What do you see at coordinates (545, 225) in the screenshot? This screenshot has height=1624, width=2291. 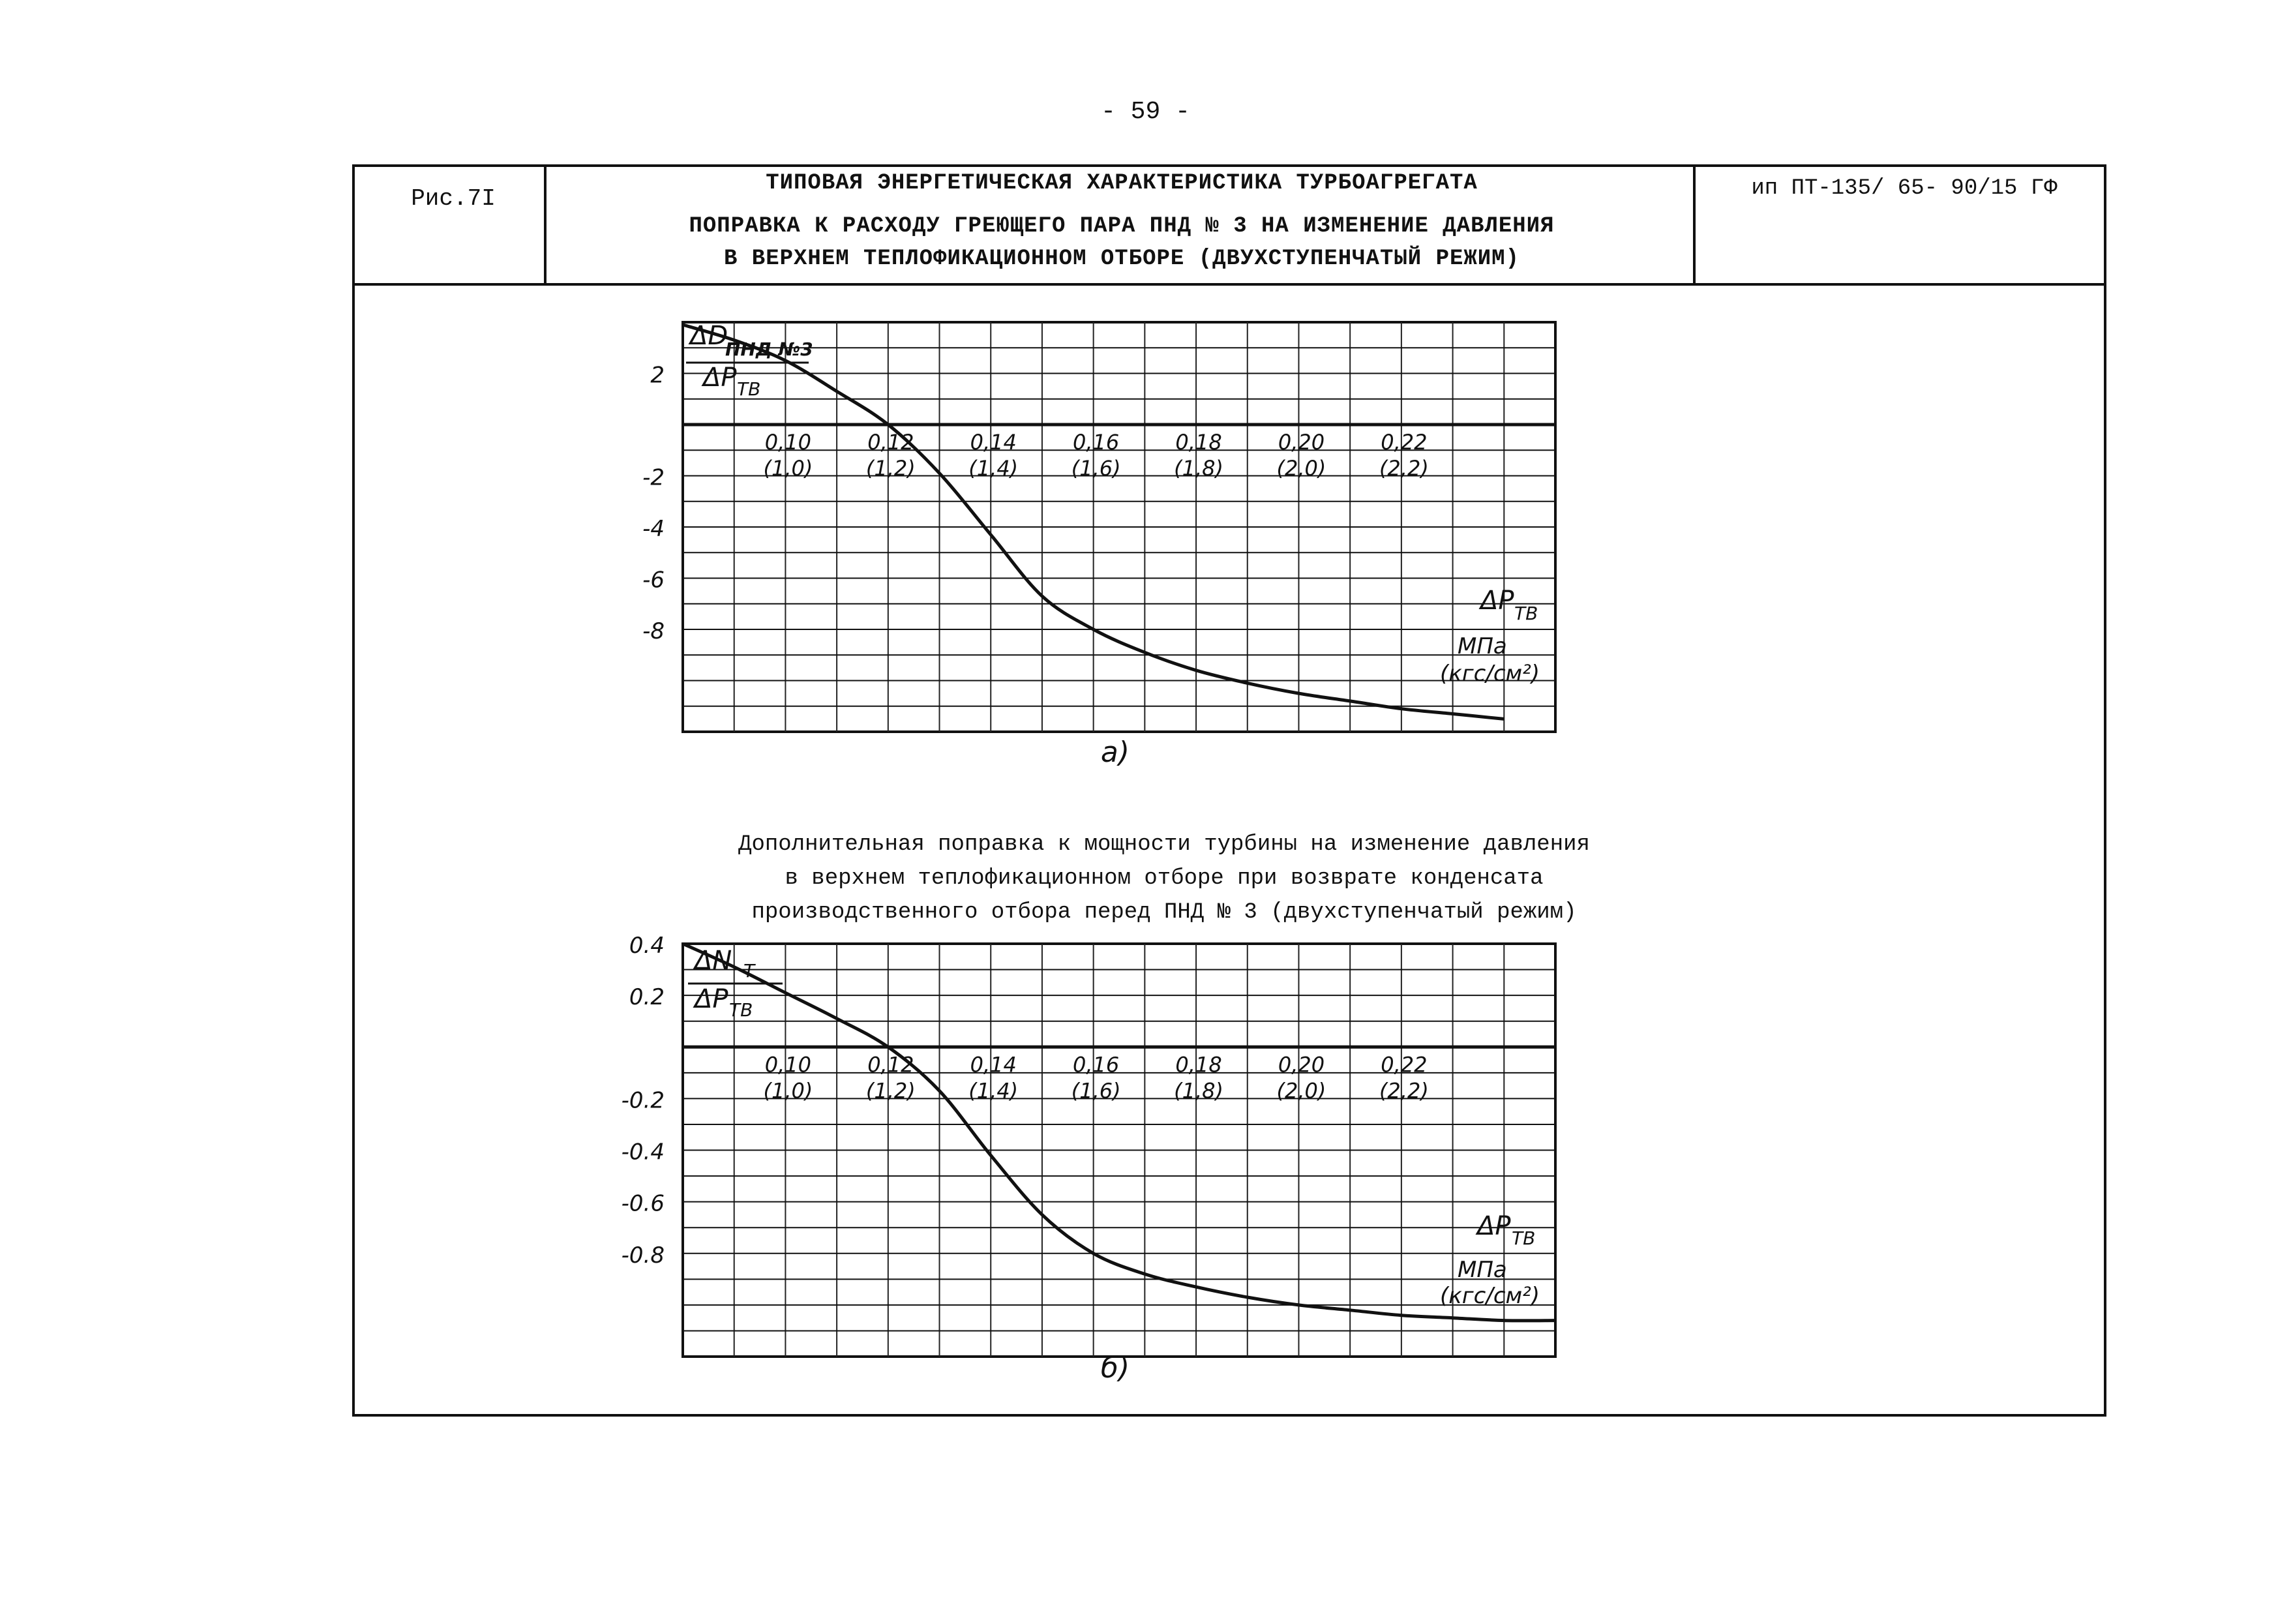 I see `header-divider-left` at bounding box center [545, 225].